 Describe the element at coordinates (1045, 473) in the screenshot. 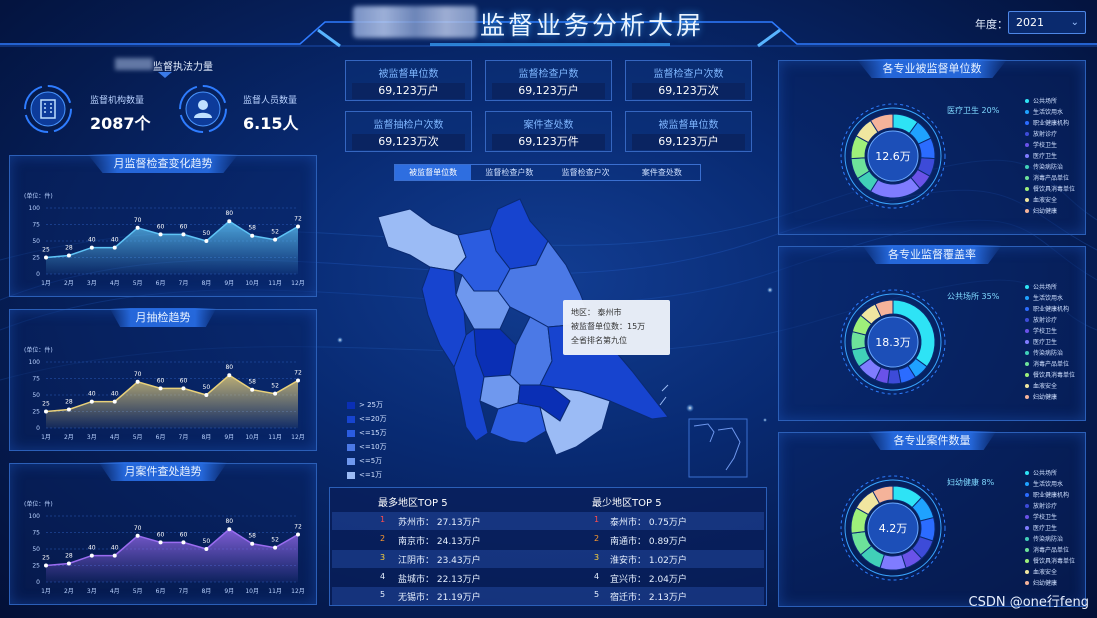

I see `legend-label: 公共场所` at that location.